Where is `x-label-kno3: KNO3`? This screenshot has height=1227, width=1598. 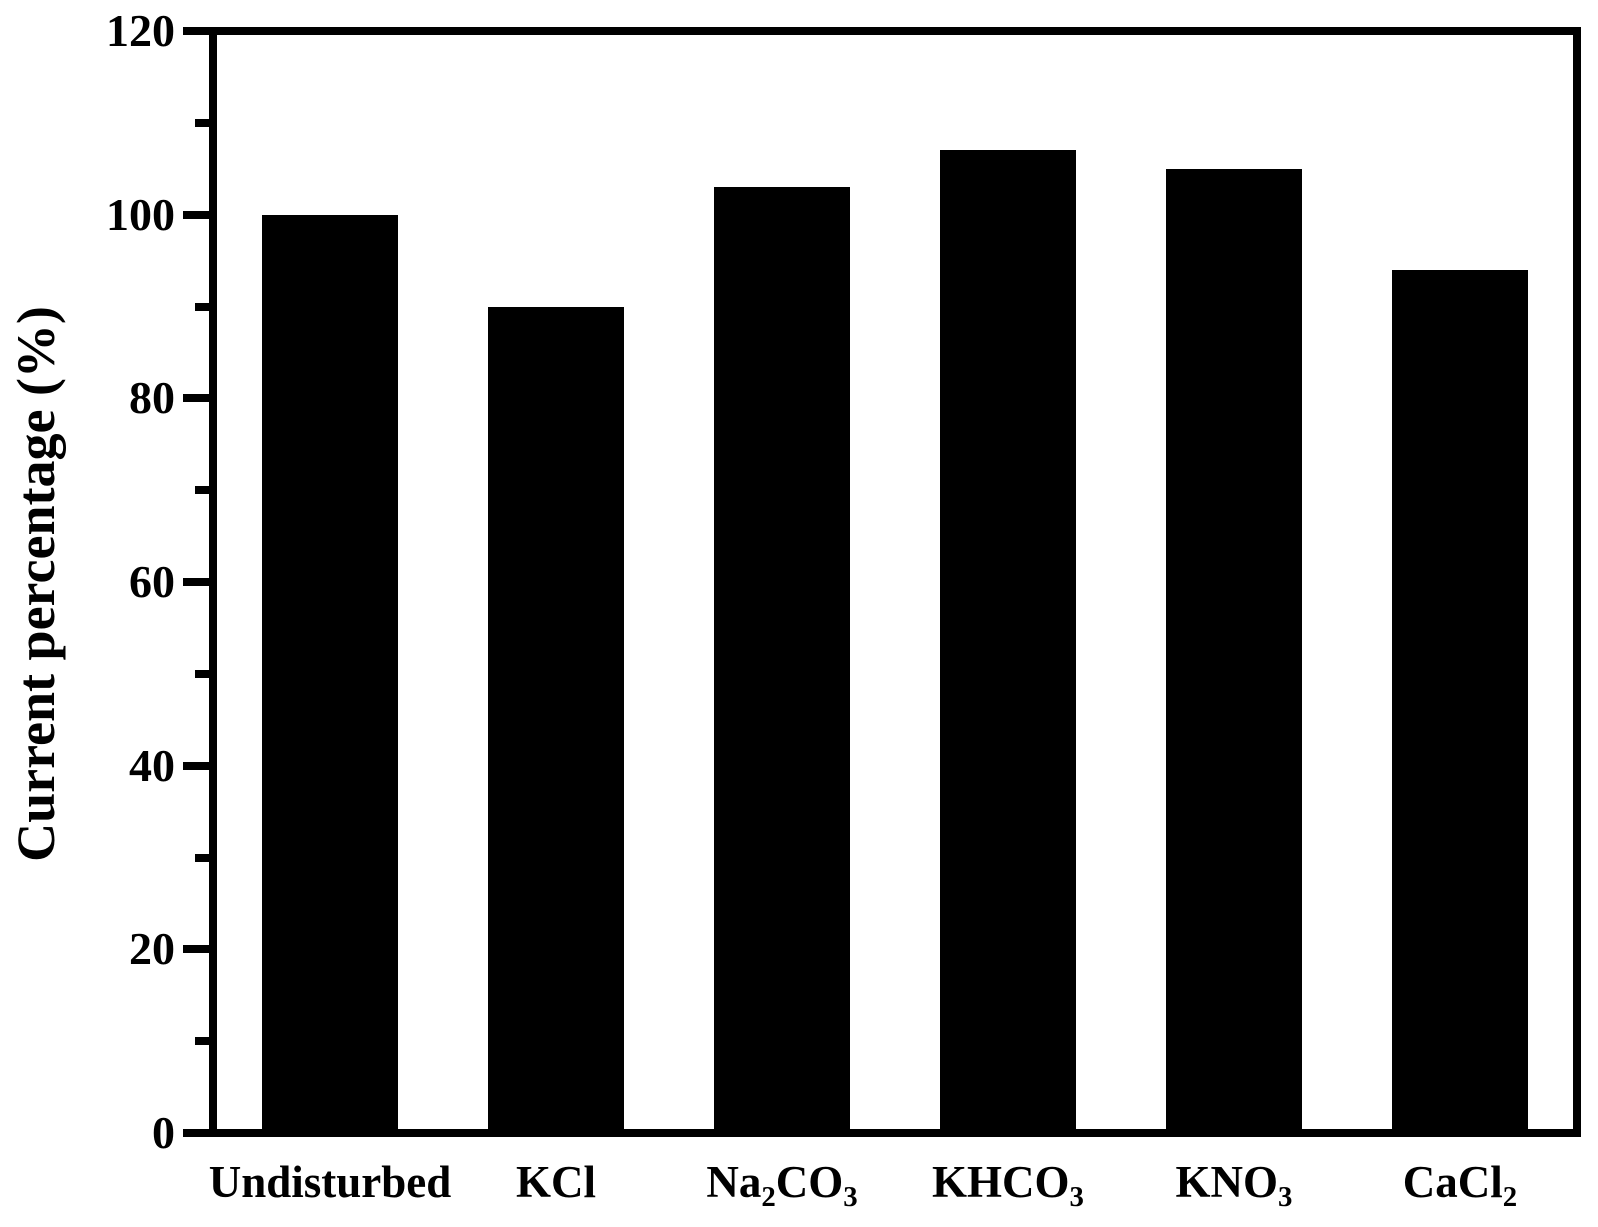 x-label-kno3: KNO3 is located at coordinates (1234, 1184).